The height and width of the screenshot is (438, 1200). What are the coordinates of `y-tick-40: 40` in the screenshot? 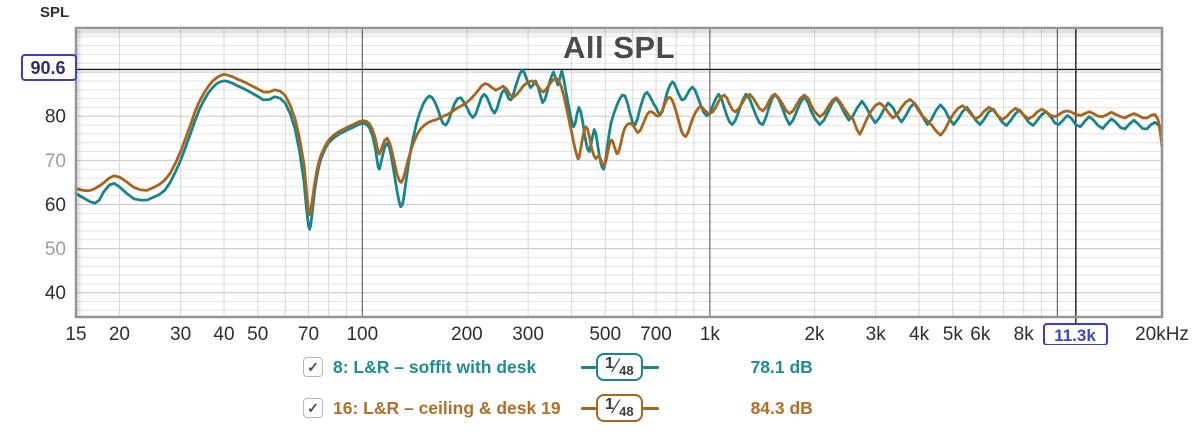 It's located at (55, 293).